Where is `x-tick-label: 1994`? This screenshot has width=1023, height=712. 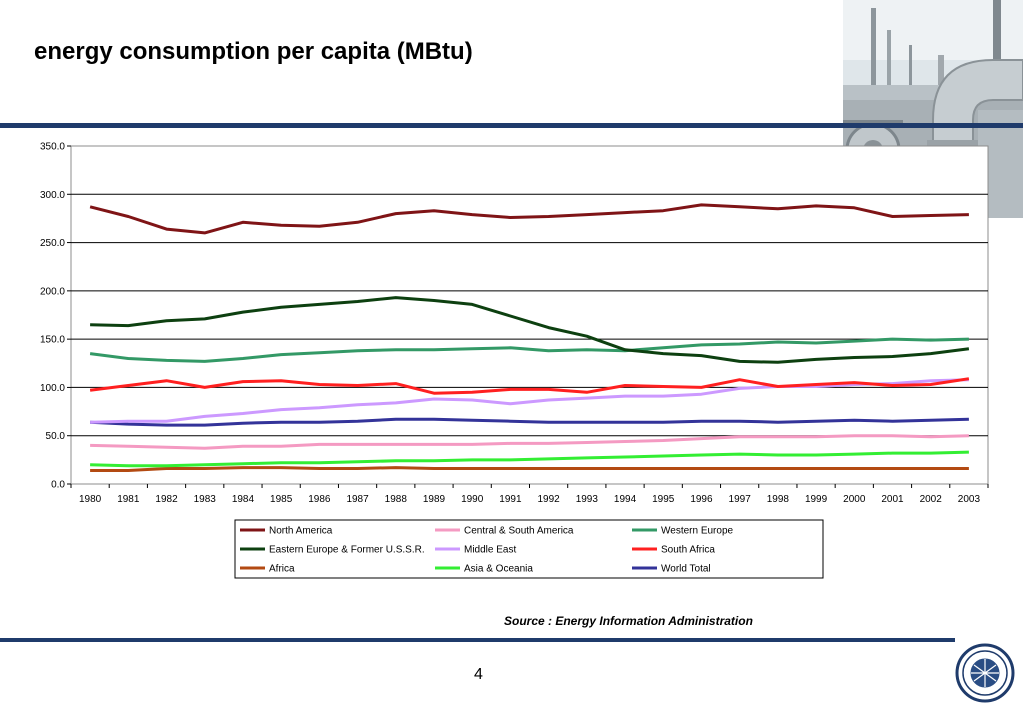
x-tick-label: 1994 is located at coordinates (625, 499).